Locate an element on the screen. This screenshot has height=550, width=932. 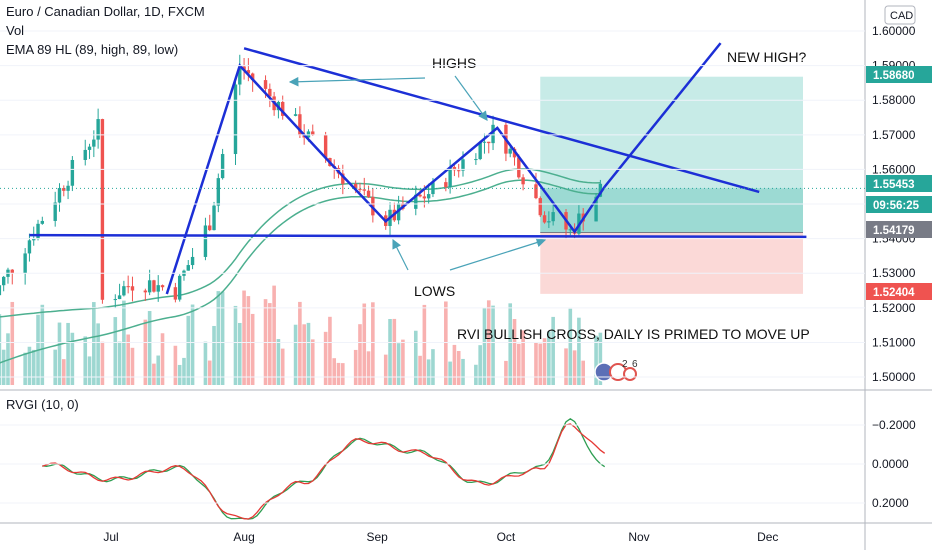
rvgi-legend: RVGI (10, 0) is located at coordinates (42, 404).